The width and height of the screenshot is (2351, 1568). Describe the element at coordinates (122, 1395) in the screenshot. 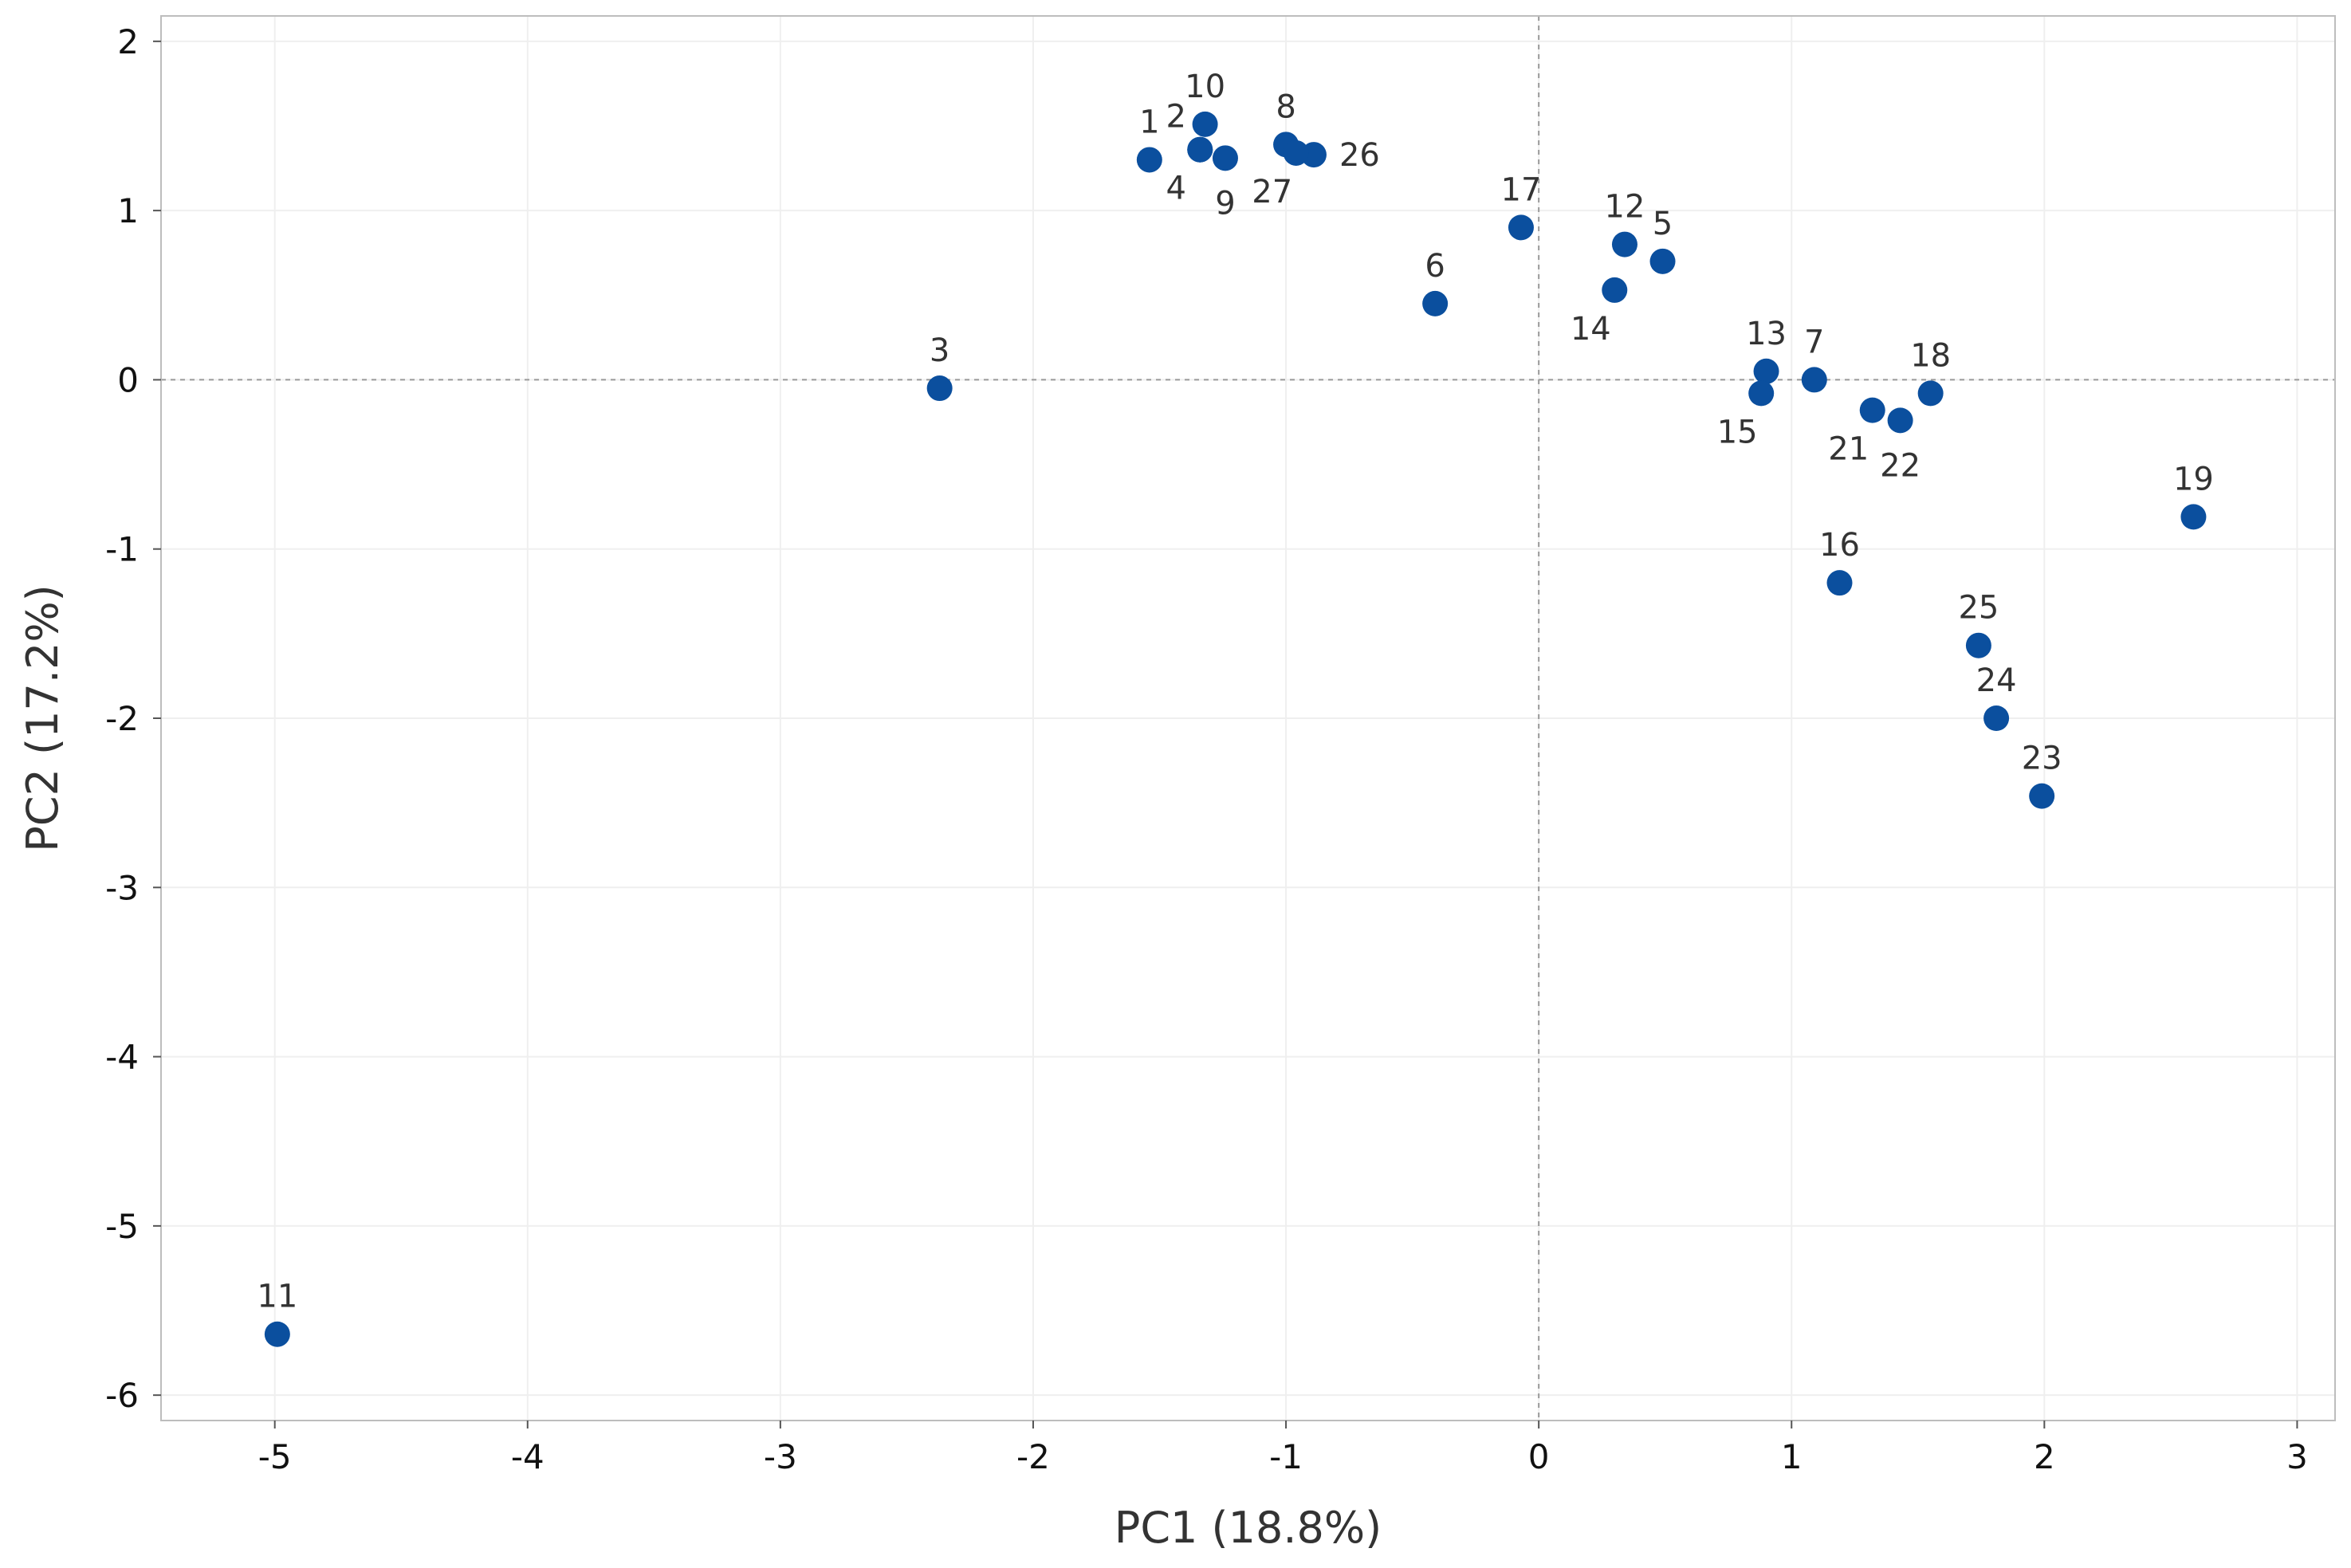

I see `y-tick-label: -6` at that location.